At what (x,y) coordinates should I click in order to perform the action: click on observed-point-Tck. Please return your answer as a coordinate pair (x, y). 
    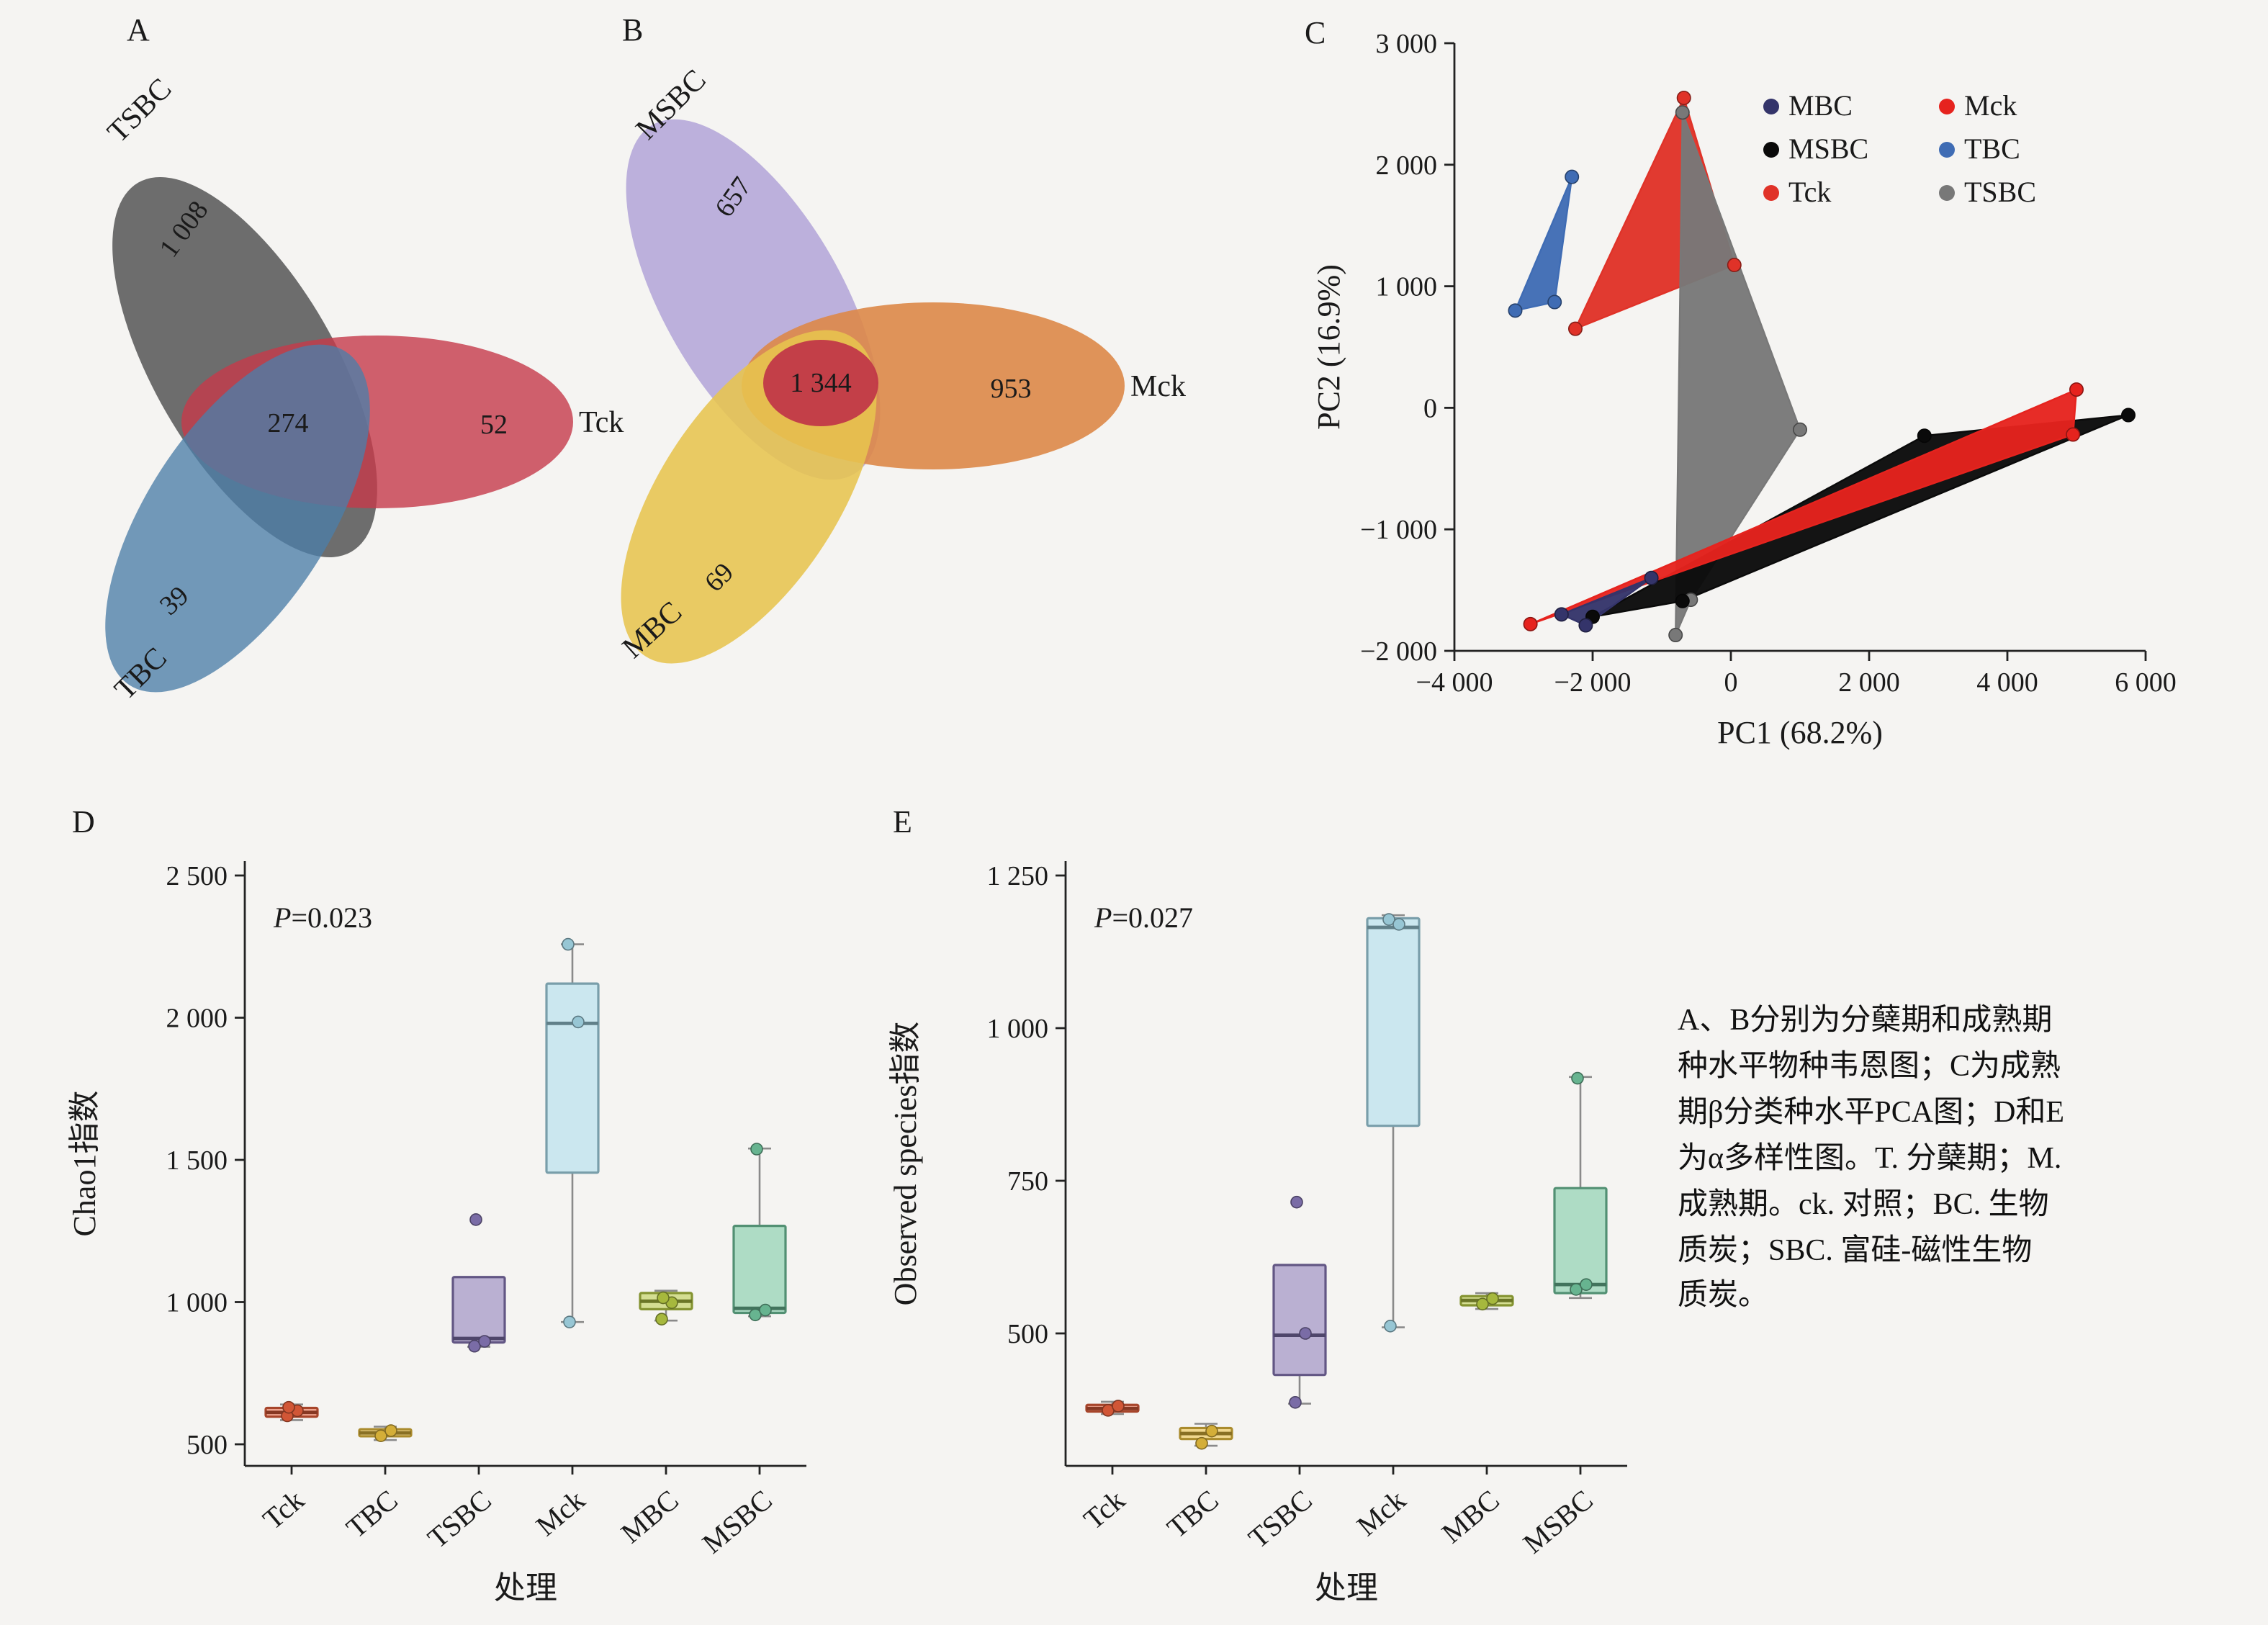
    Looking at the image, I should click on (1118, 1406).